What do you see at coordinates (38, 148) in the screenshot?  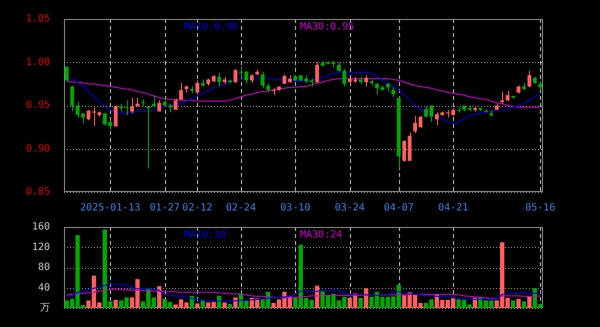 I see `y-tick-label: 0.90` at bounding box center [38, 148].